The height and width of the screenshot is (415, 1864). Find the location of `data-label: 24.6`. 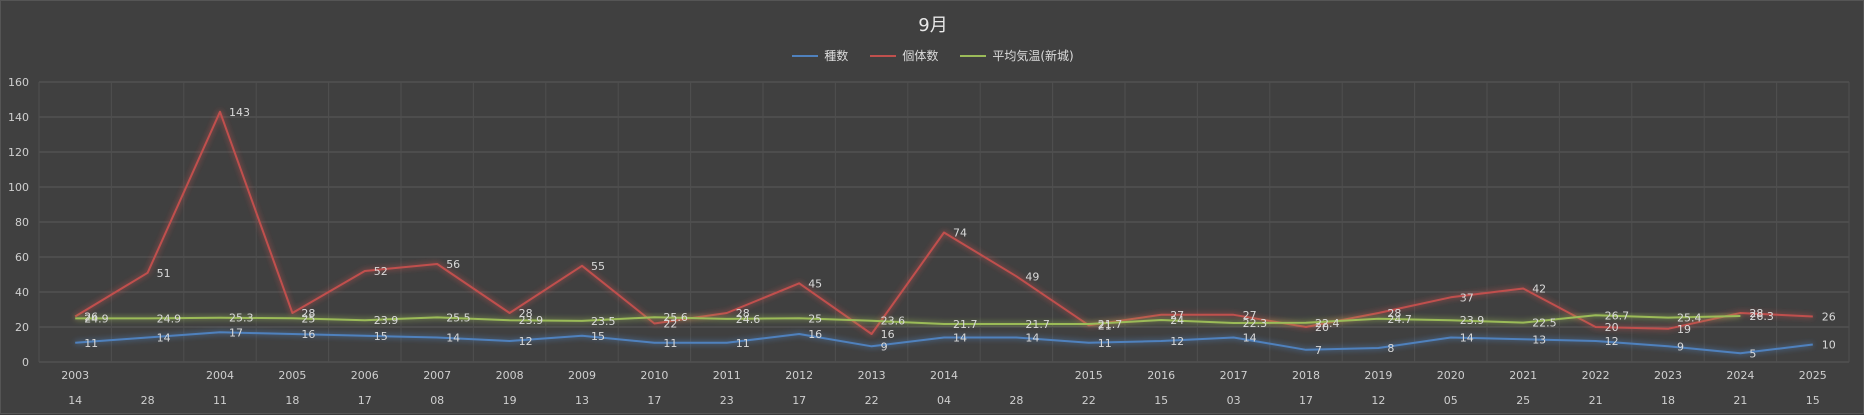

data-label: 24.6 is located at coordinates (748, 319).